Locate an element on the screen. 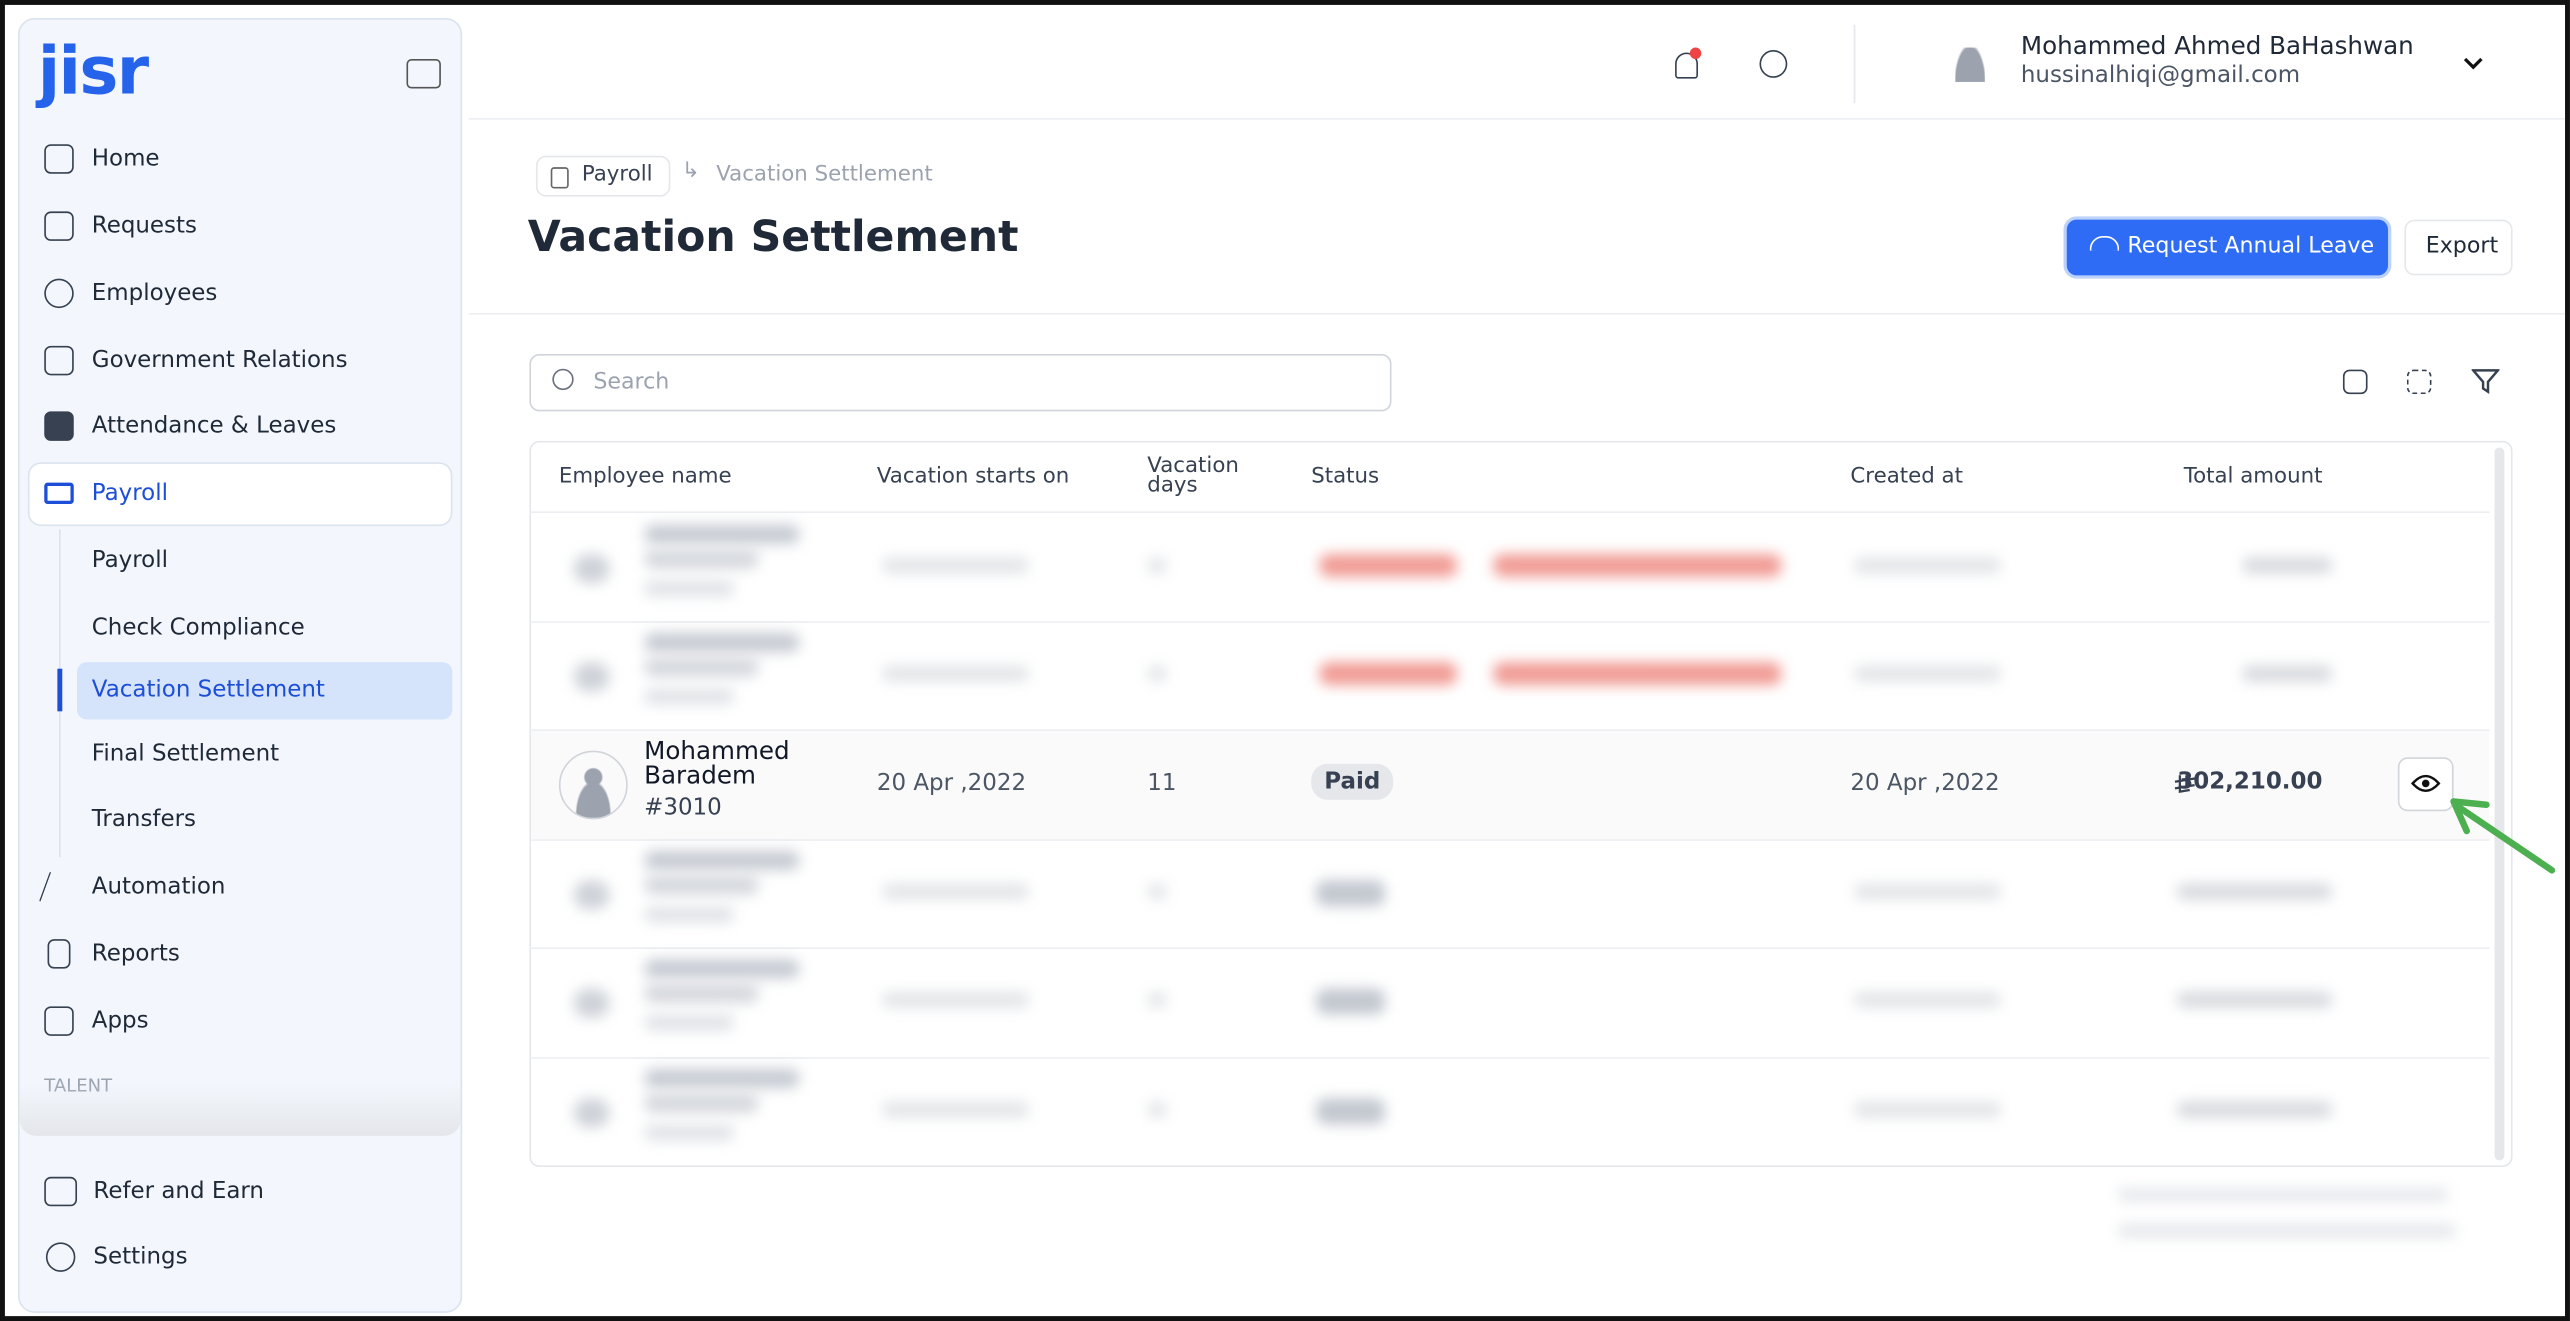  logo: jisr is located at coordinates (93, 72).